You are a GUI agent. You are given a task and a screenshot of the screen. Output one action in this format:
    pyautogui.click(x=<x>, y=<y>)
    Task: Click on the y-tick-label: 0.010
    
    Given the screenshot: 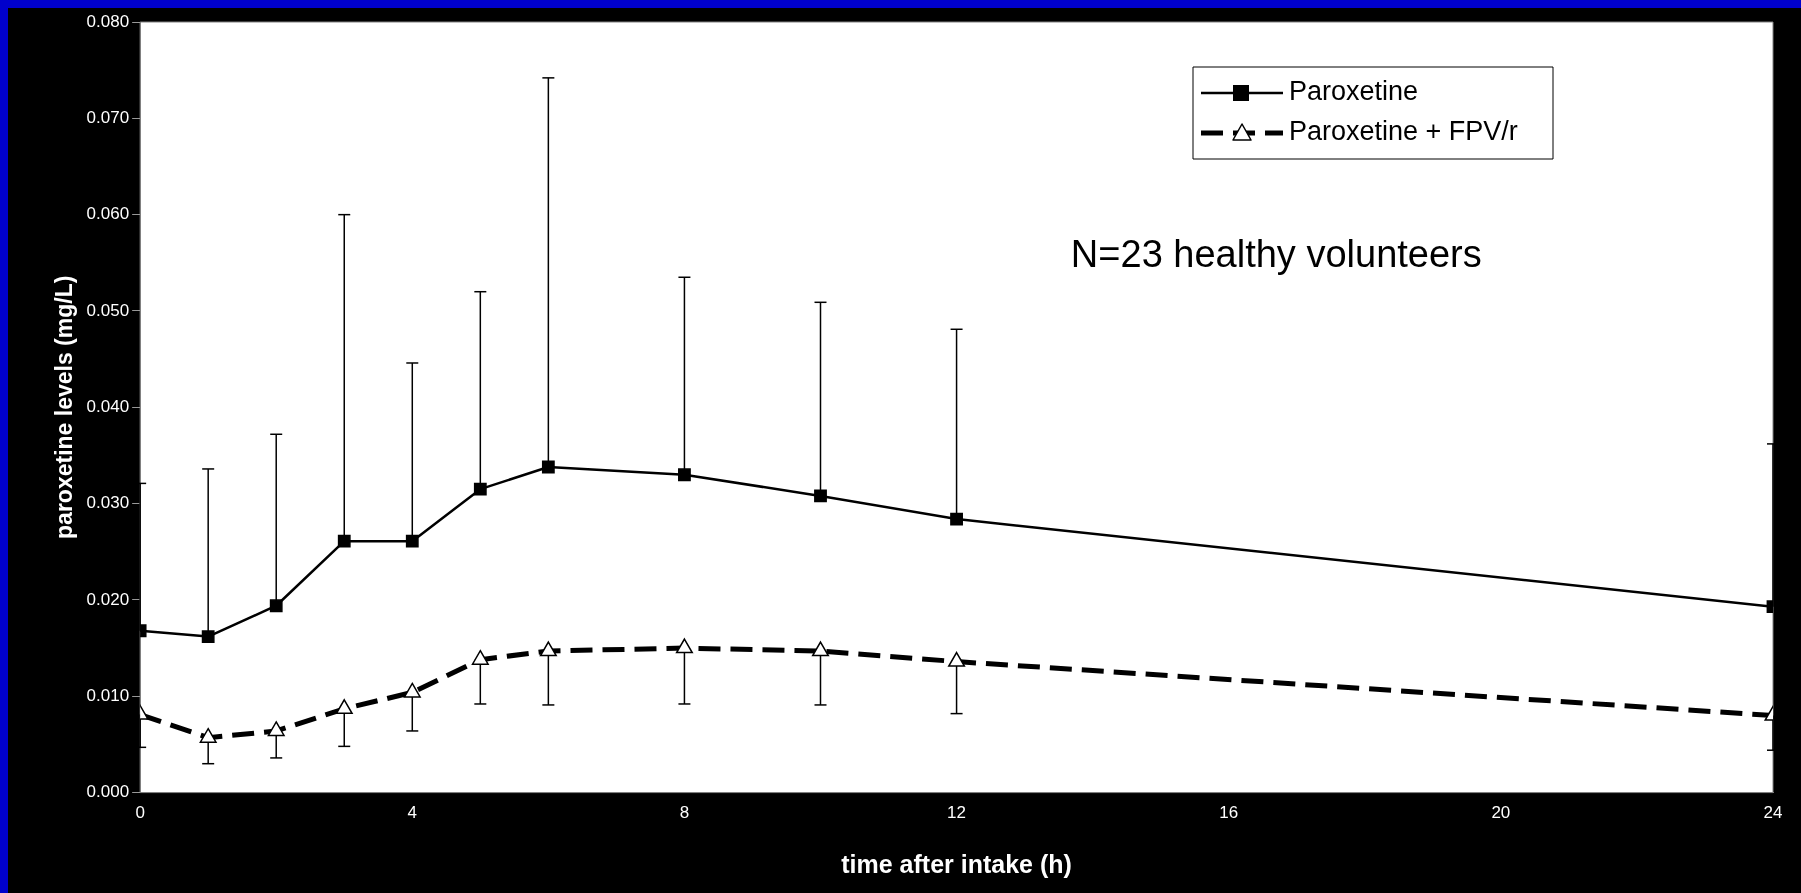 What is the action you would take?
    pyautogui.click(x=108, y=695)
    